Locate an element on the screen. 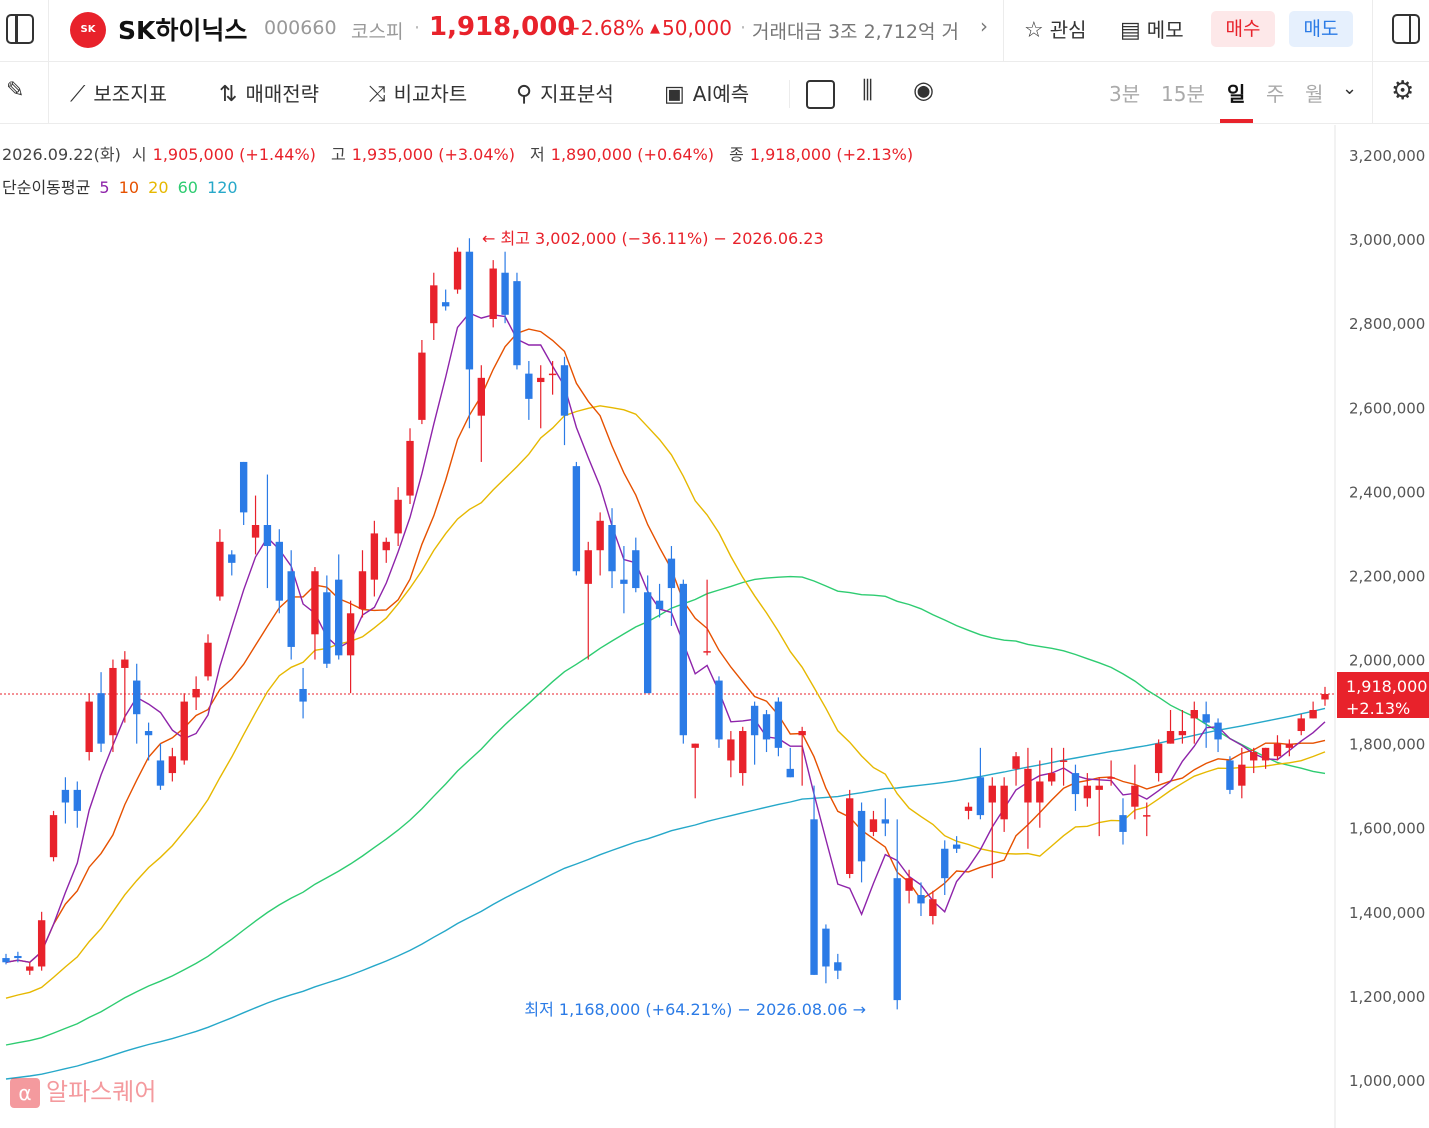 This screenshot has height=1128, width=1429. watchlist-button: ☆ 관심 is located at coordinates (1055, 28).